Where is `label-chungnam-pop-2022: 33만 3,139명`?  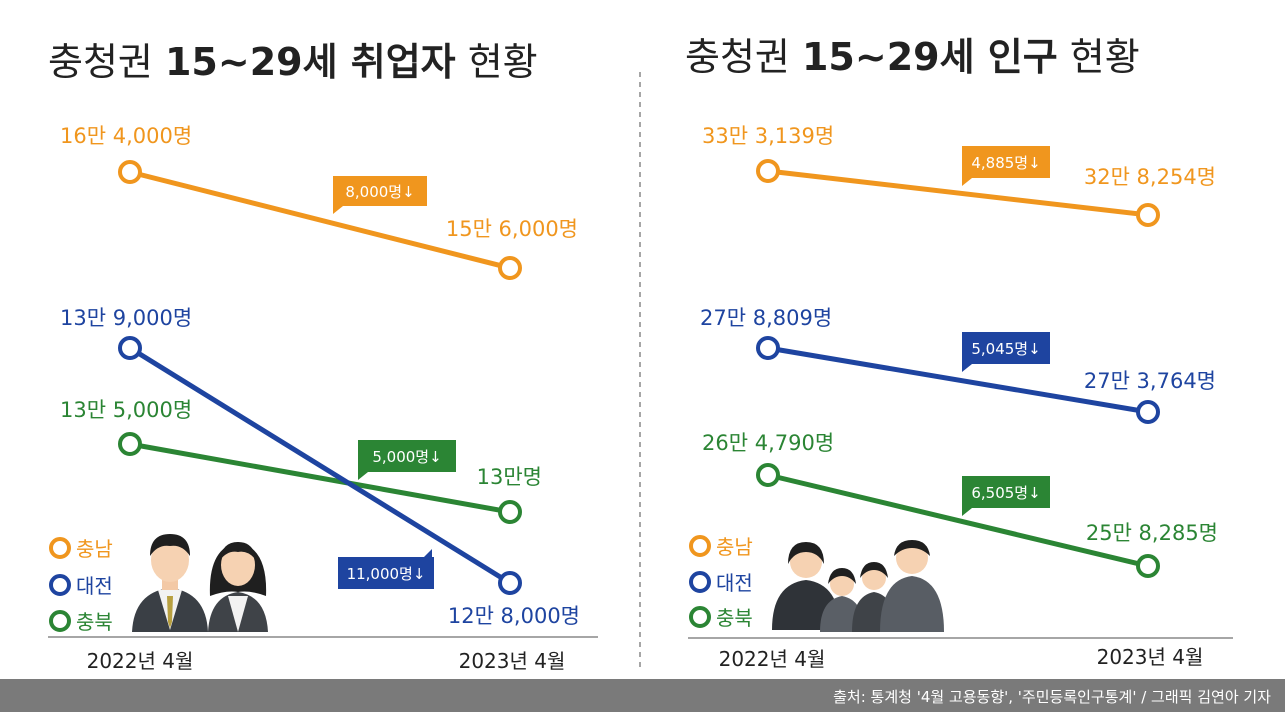 label-chungnam-pop-2022: 33만 3,139명 is located at coordinates (768, 136).